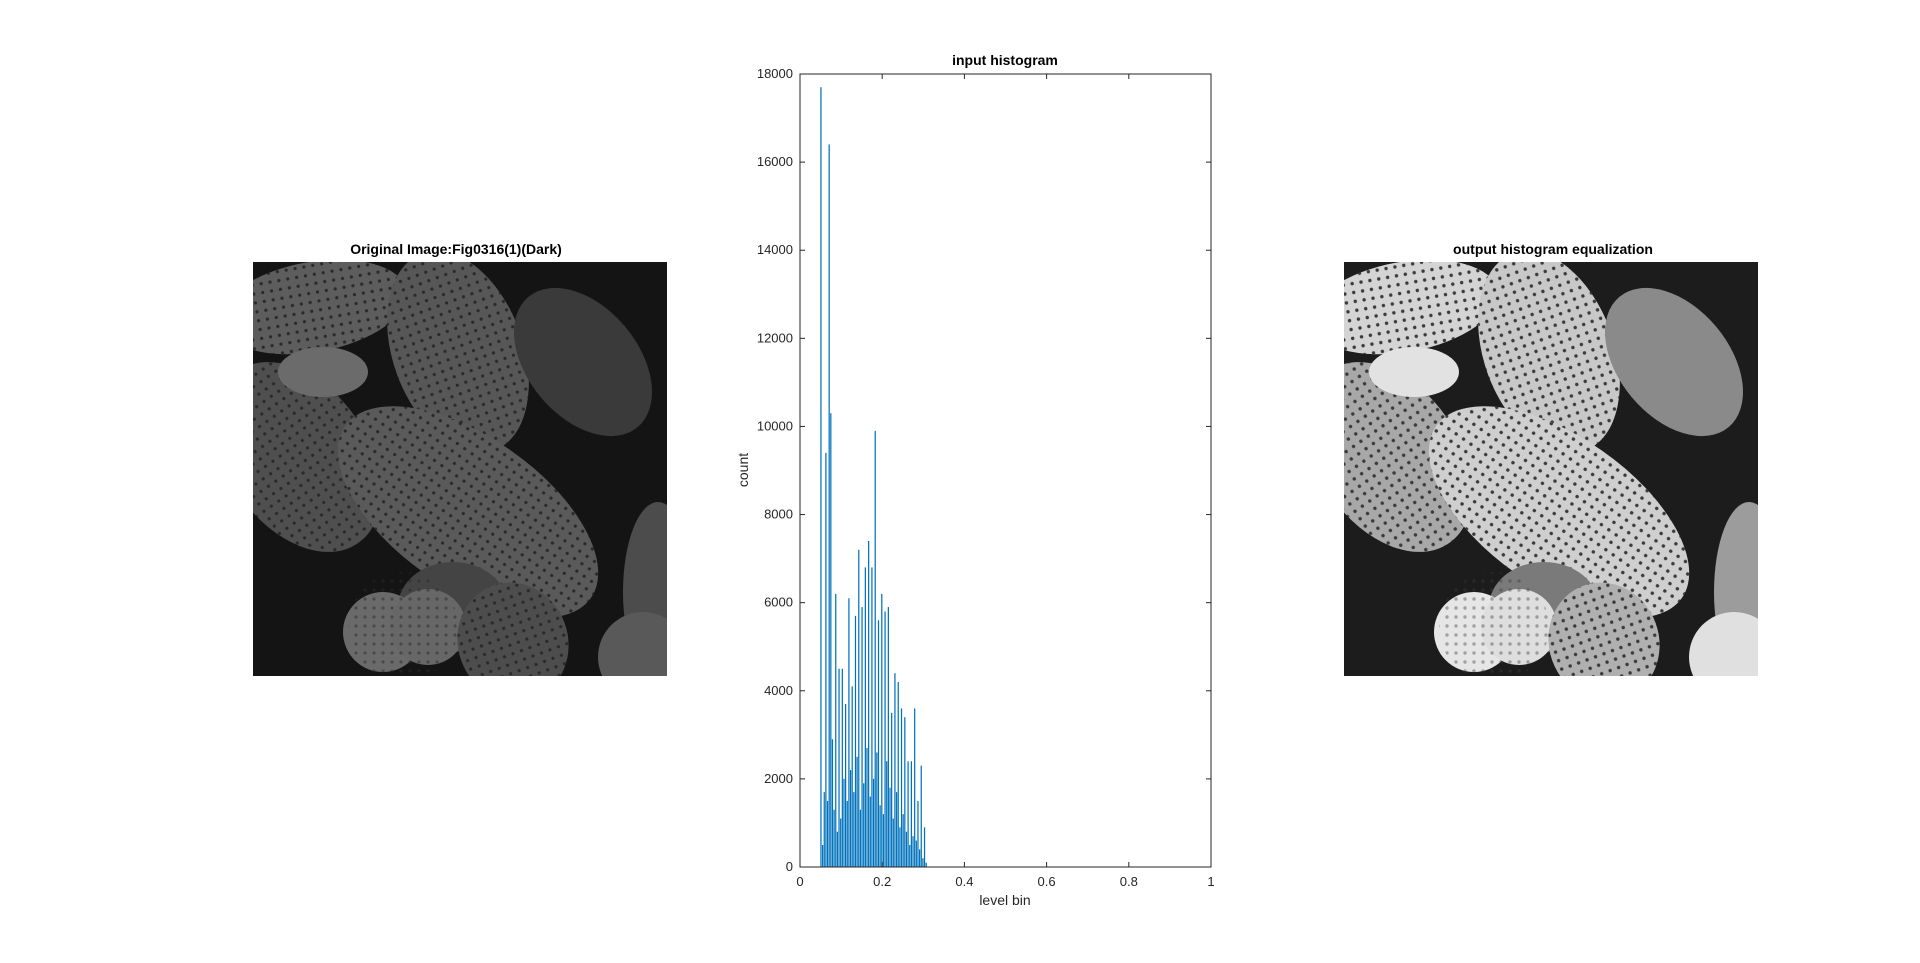 This screenshot has width=1920, height=963. Describe the element at coordinates (1047, 881) in the screenshot. I see `x-tick-label: 0.6` at that location.